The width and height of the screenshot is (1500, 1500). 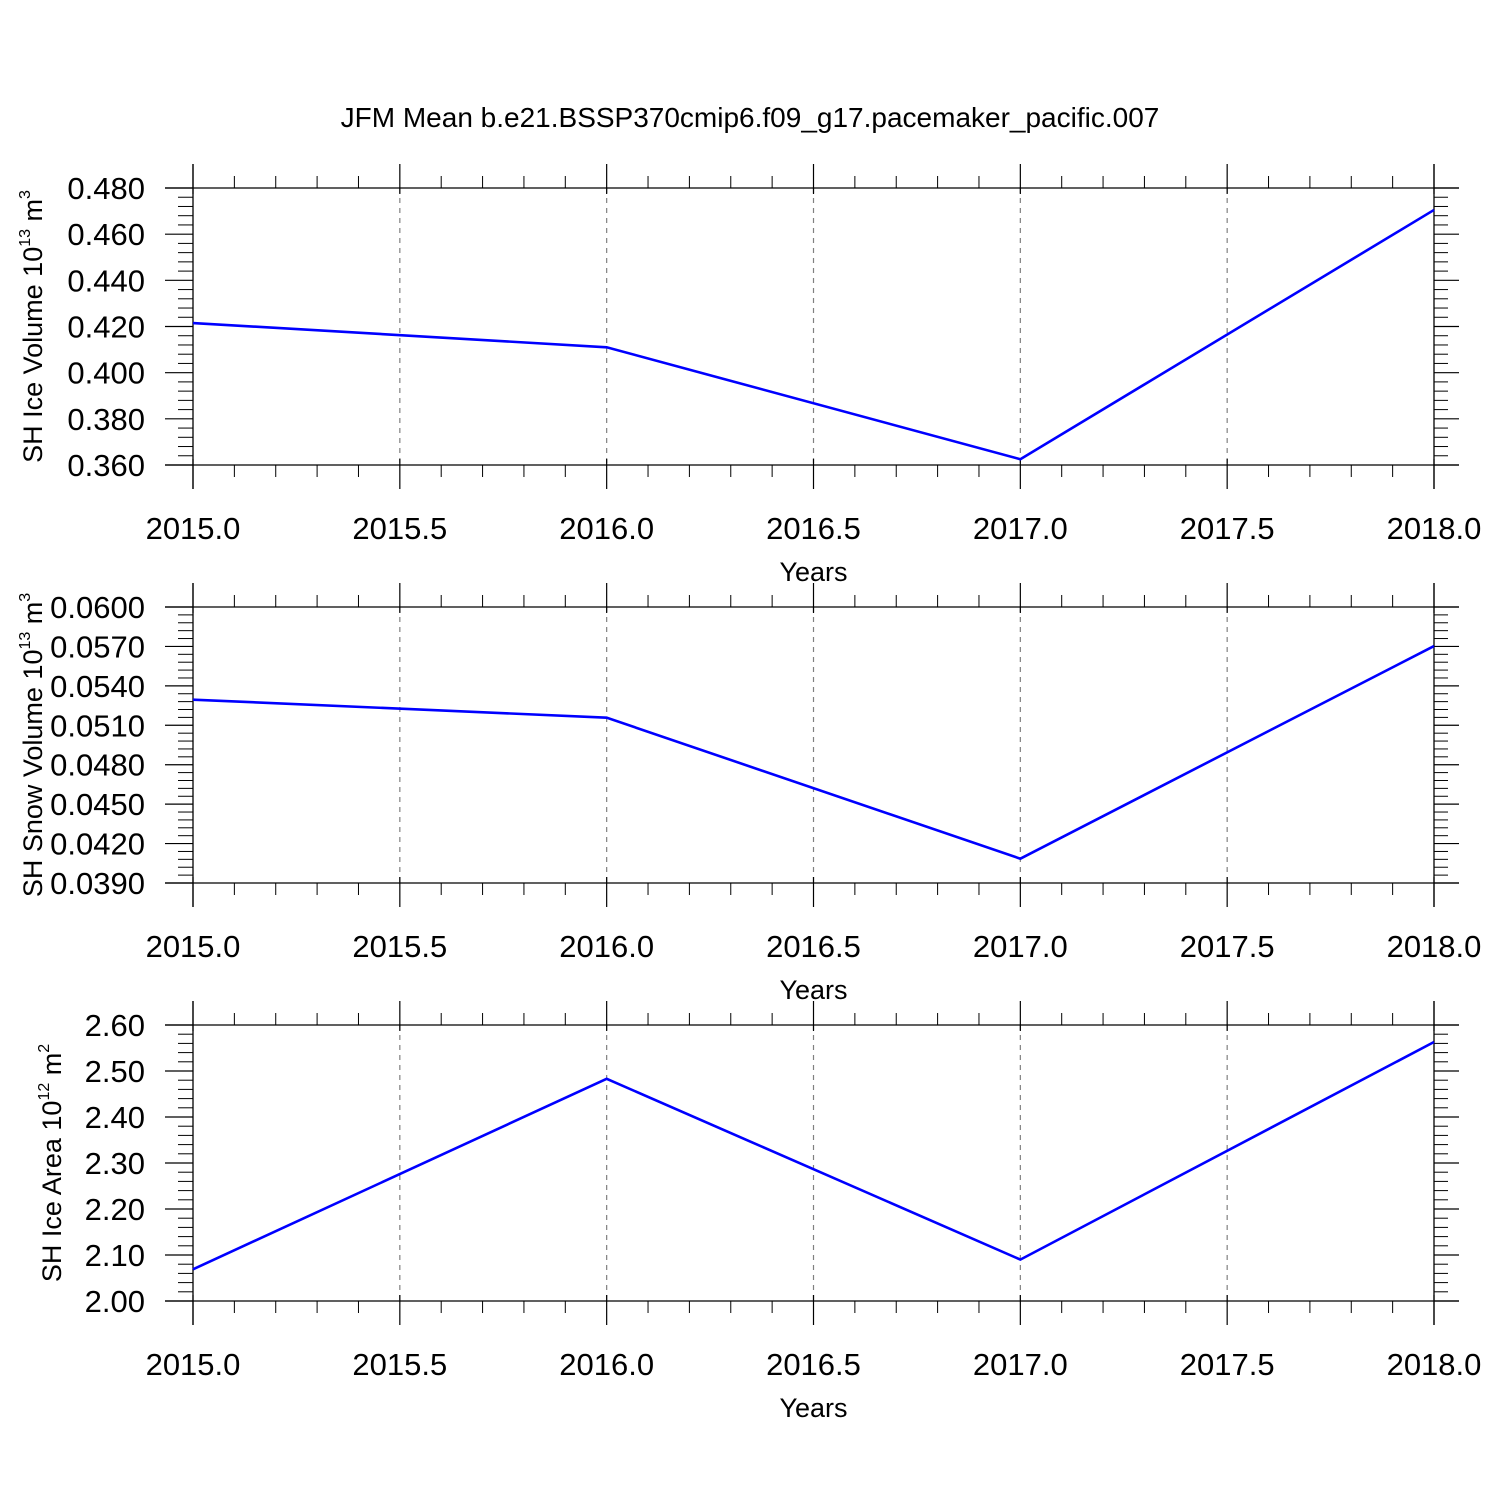 I want to click on y-tick-label: 2.50, so click(x=115, y=1071).